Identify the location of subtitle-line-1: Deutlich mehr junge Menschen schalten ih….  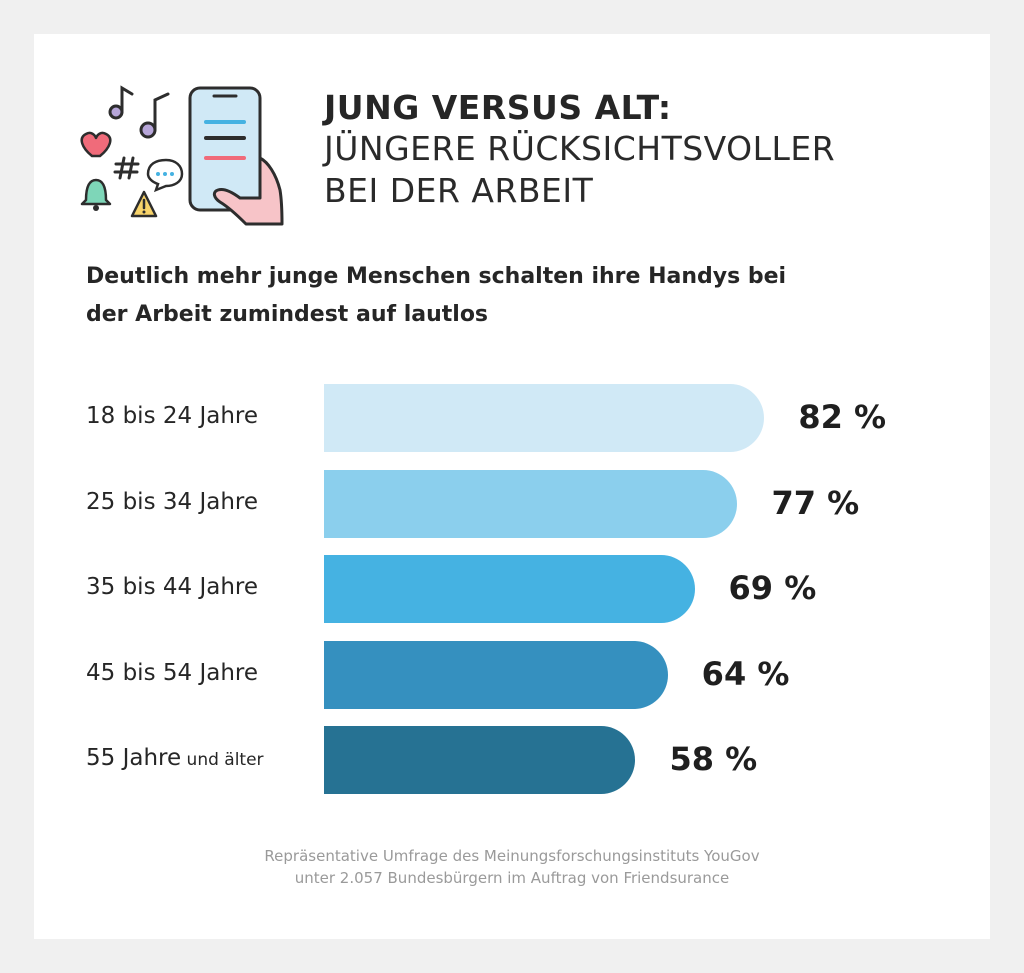
(436, 276).